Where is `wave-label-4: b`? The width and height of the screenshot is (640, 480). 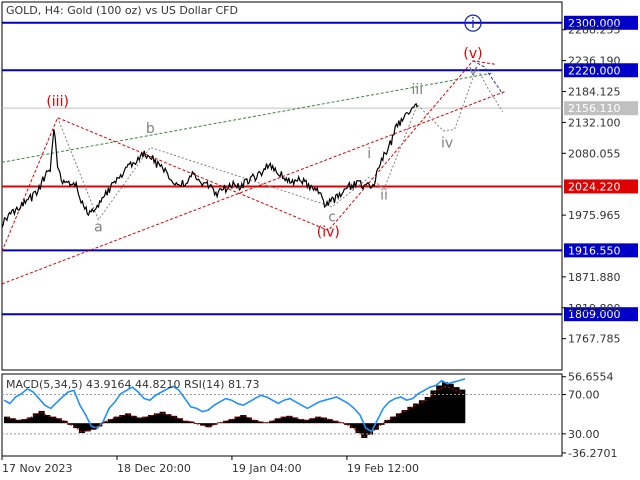 wave-label-4: b is located at coordinates (150, 129).